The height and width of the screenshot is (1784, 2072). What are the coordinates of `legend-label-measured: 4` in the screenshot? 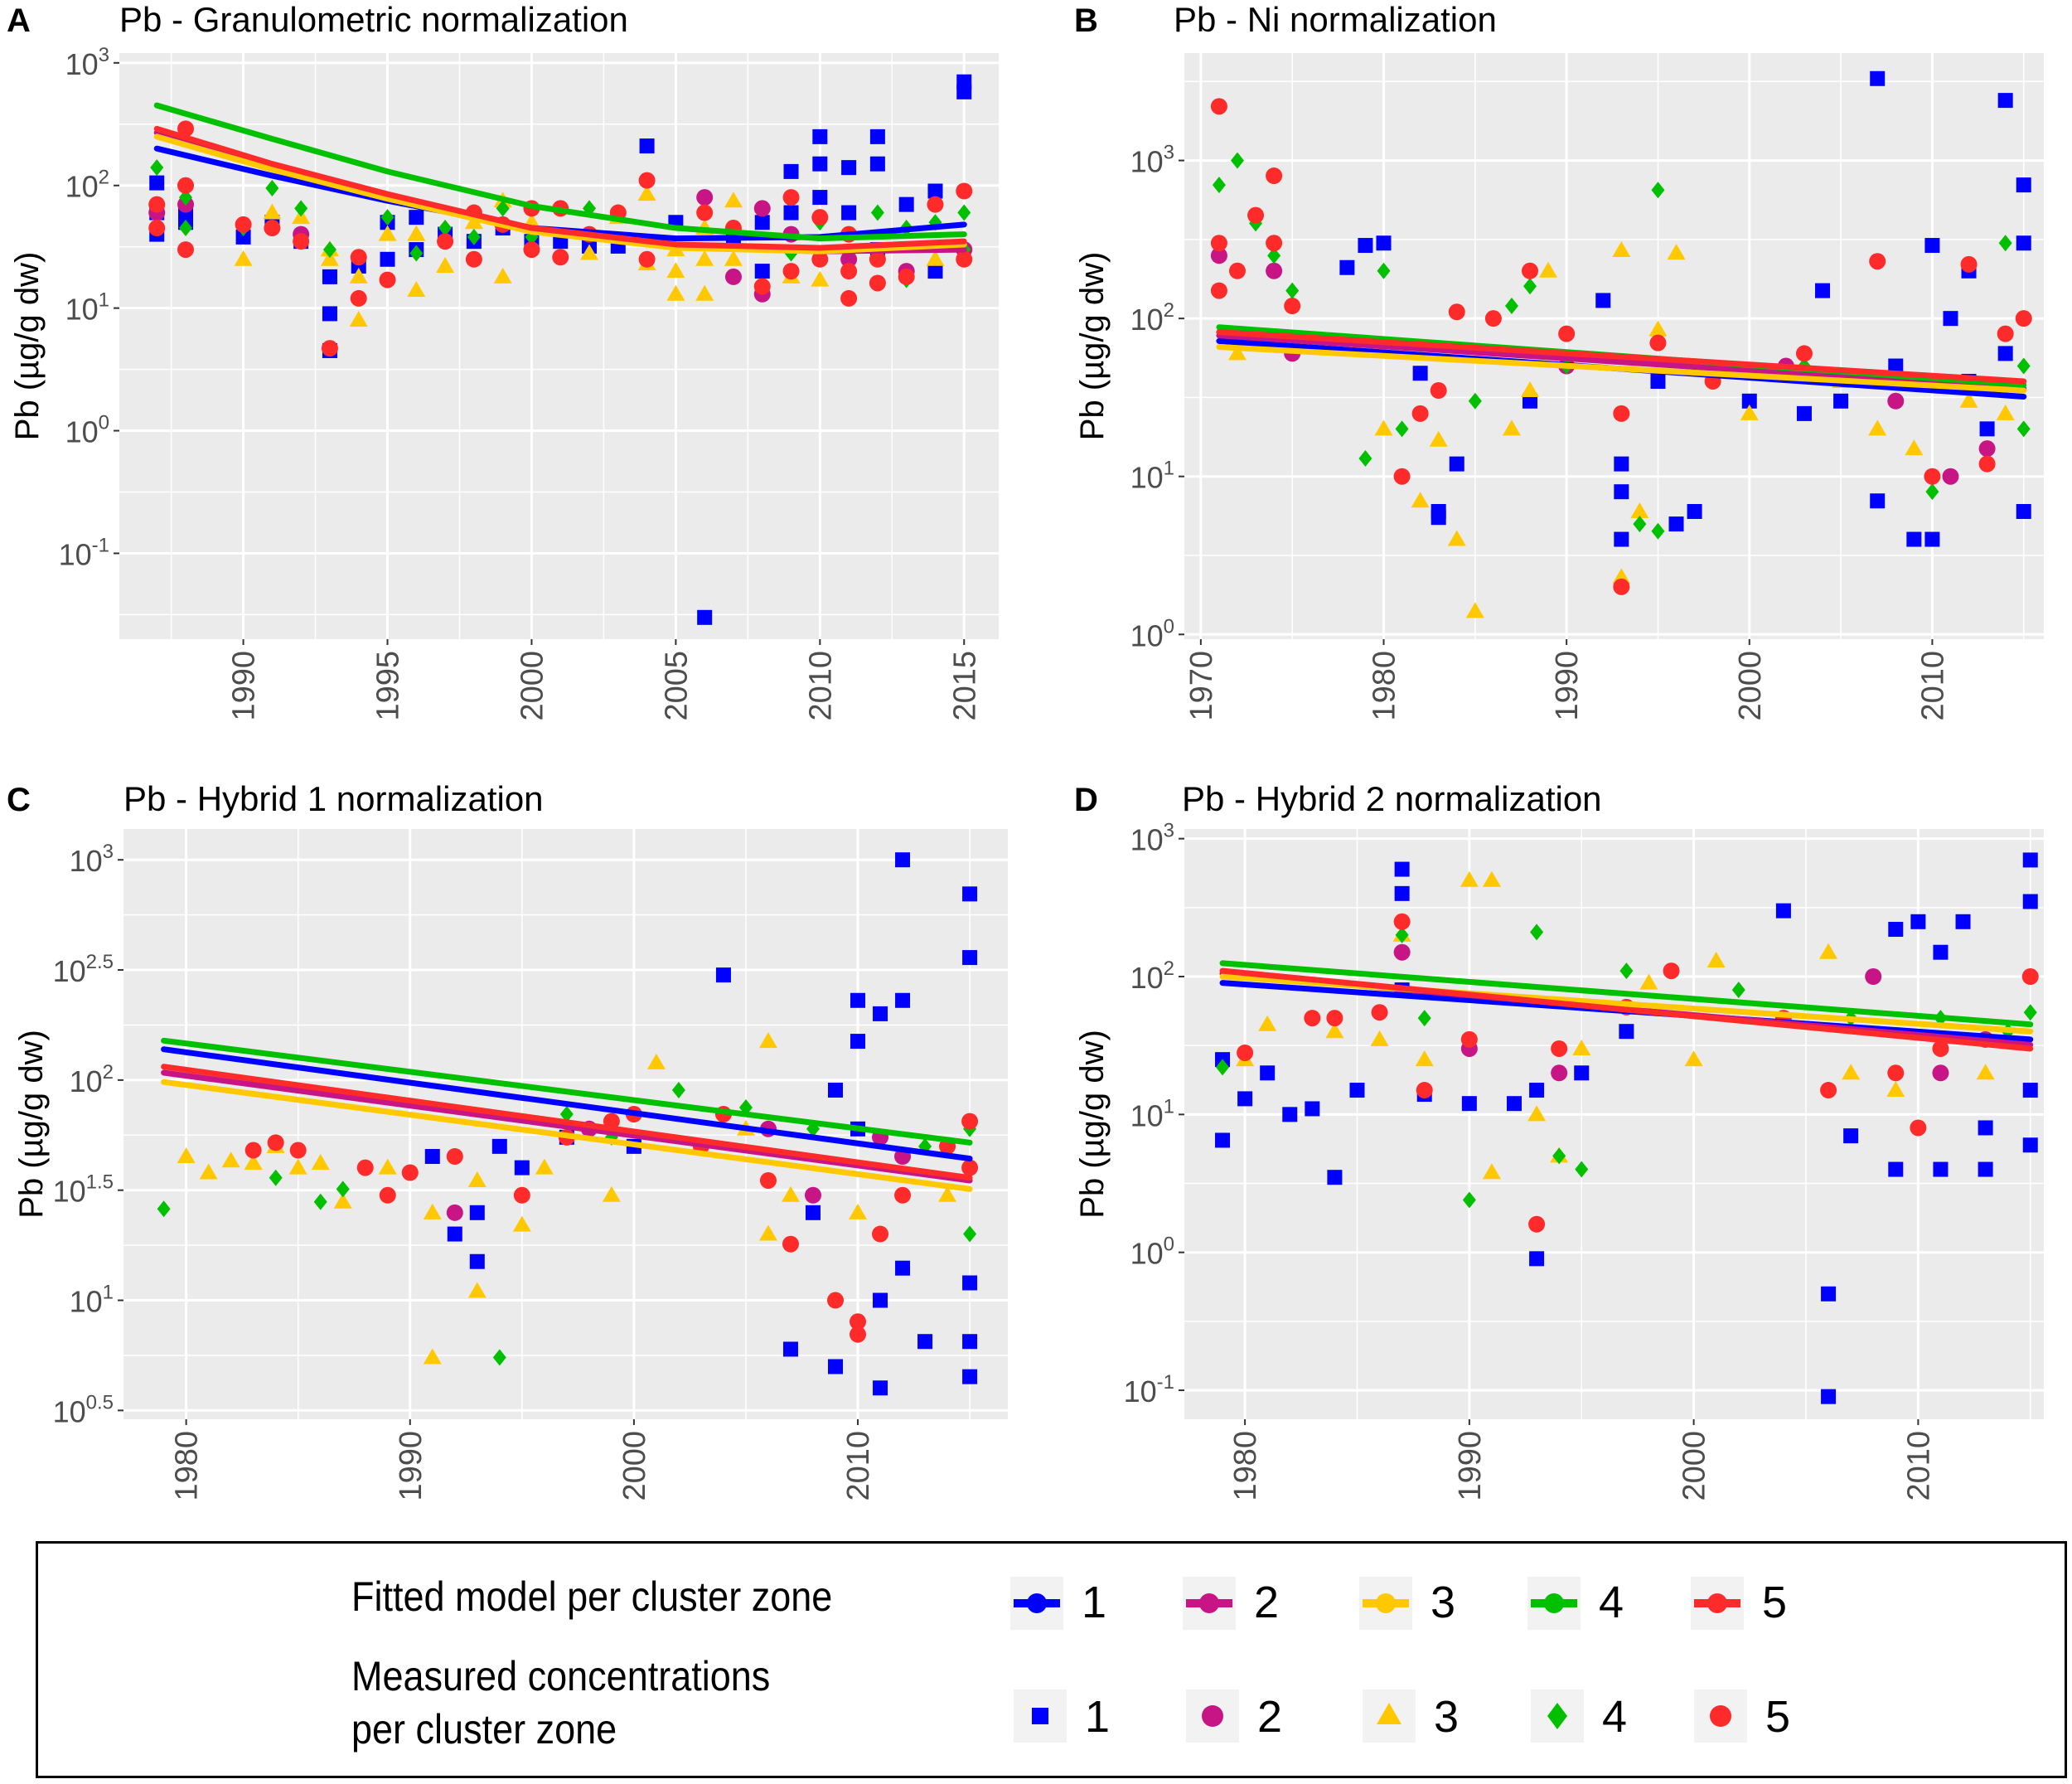 It's located at (1615, 1717).